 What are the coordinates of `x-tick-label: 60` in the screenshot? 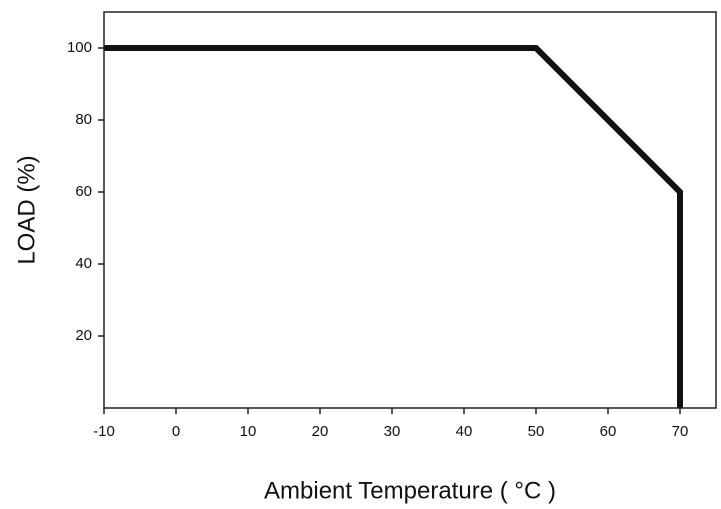 It's located at (608, 431).